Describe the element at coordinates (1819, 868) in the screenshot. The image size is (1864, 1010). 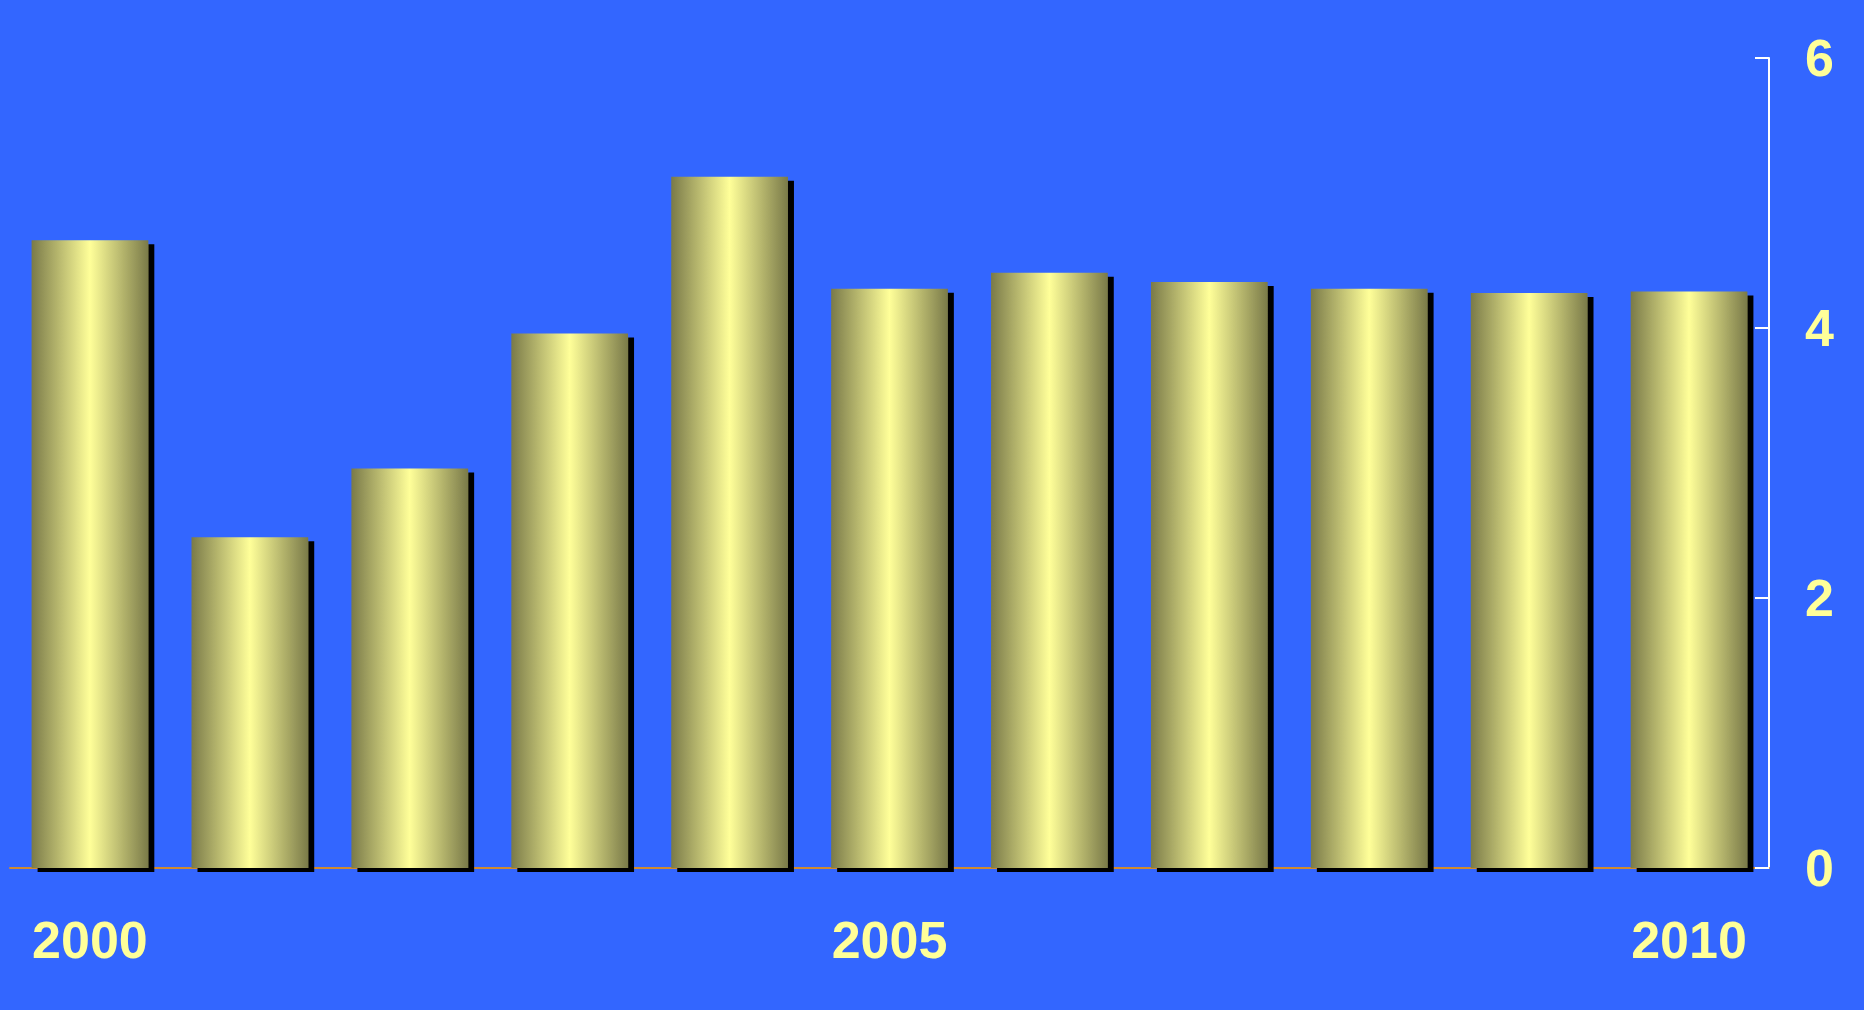
I see `y-tick-label: 0` at that location.